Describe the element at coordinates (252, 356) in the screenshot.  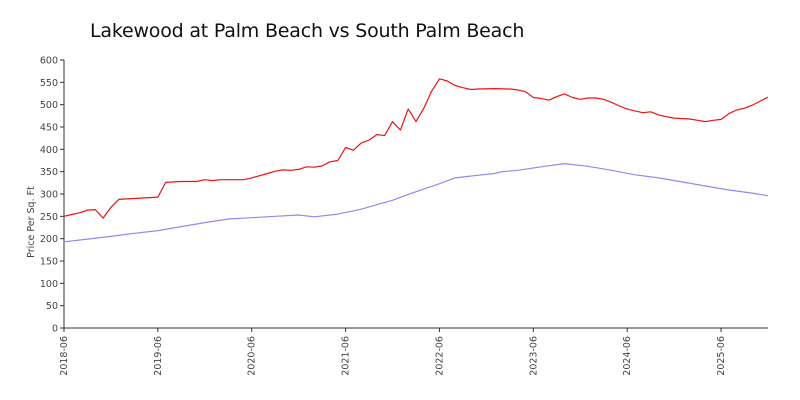
I see `x-tick-label: 2020-06` at that location.